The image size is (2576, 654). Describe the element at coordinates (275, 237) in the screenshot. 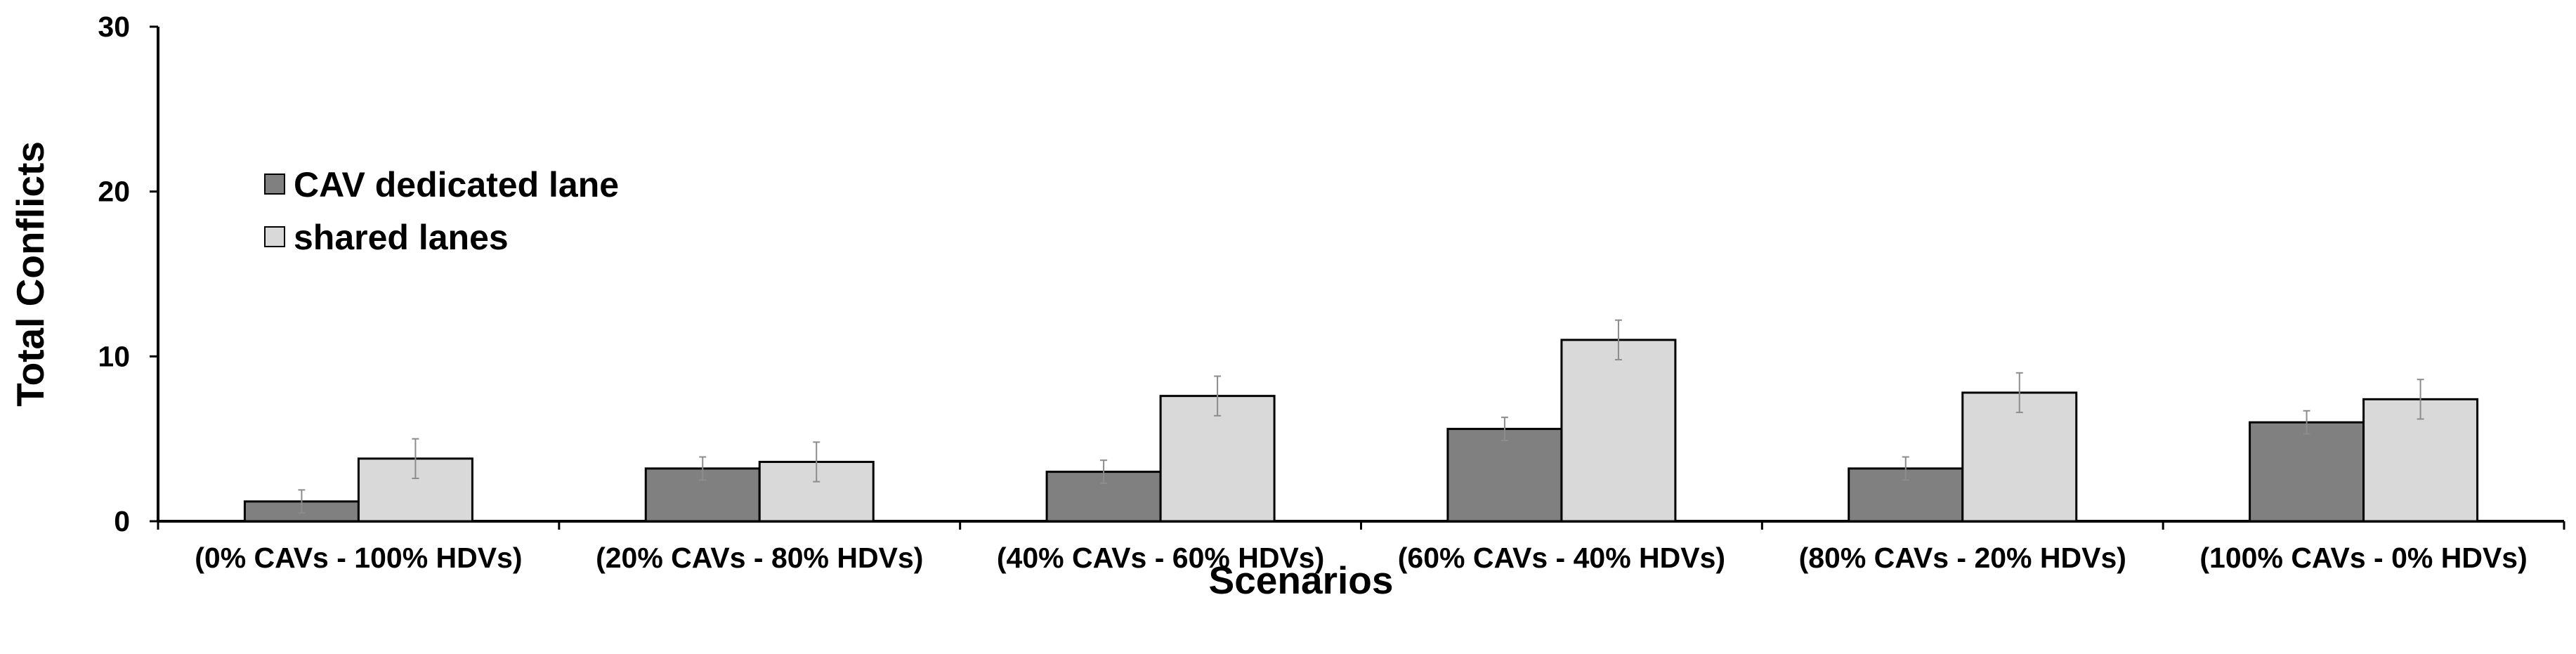

I see `legend-swatch-shared` at that location.